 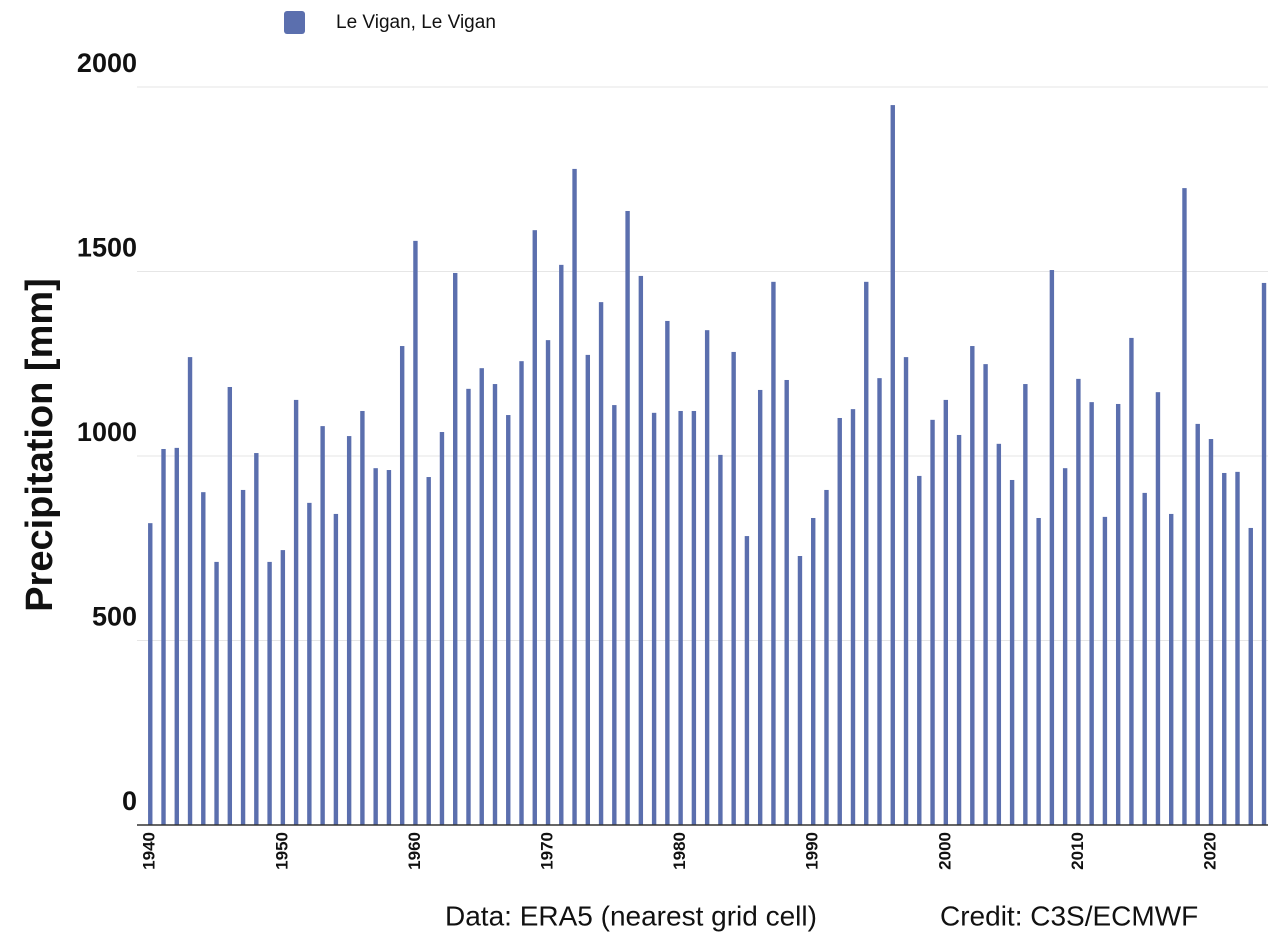 What do you see at coordinates (1069, 915) in the screenshot?
I see `annotation: Credit: C3S/ECMWF` at bounding box center [1069, 915].